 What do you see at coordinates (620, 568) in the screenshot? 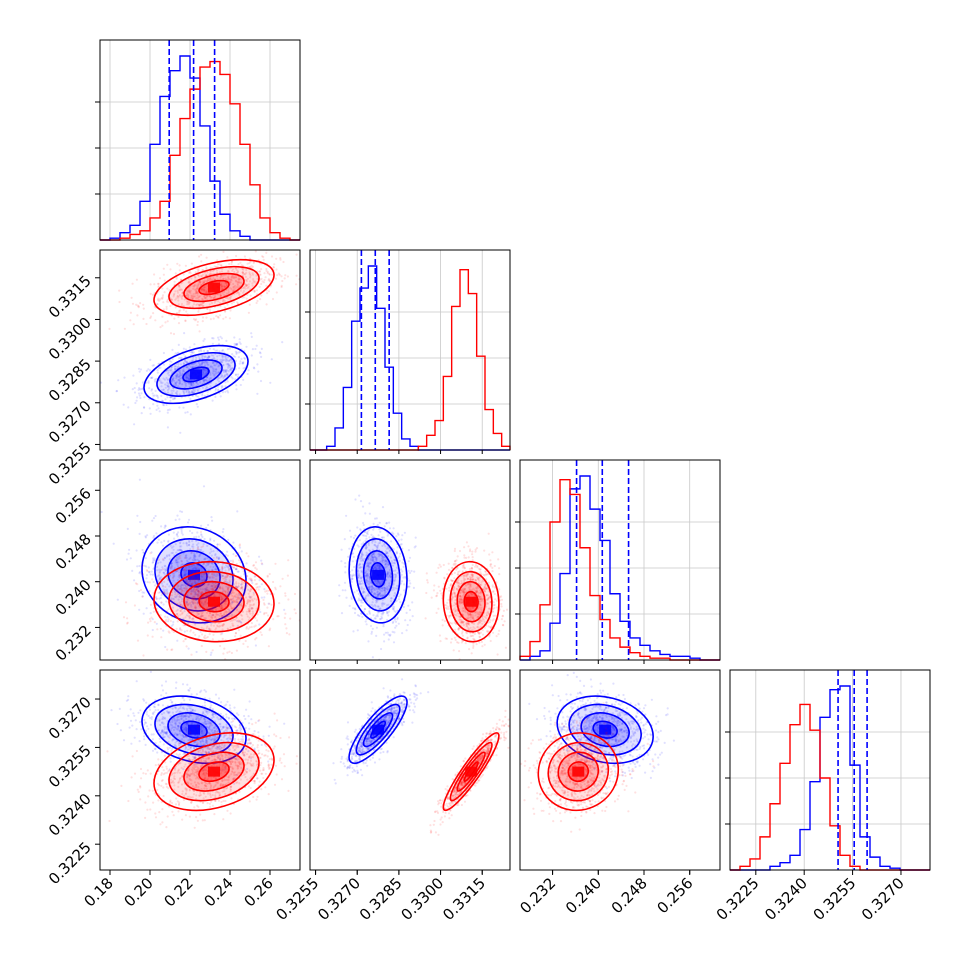
I see `histogram-blue` at bounding box center [620, 568].